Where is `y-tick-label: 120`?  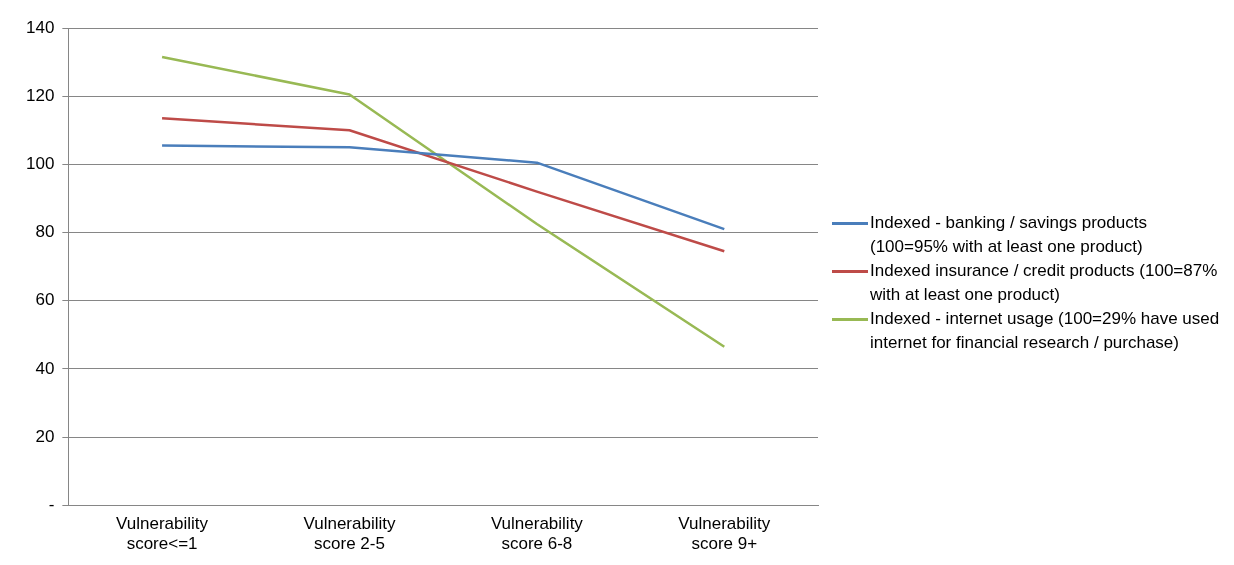 y-tick-label: 120 is located at coordinates (40, 95).